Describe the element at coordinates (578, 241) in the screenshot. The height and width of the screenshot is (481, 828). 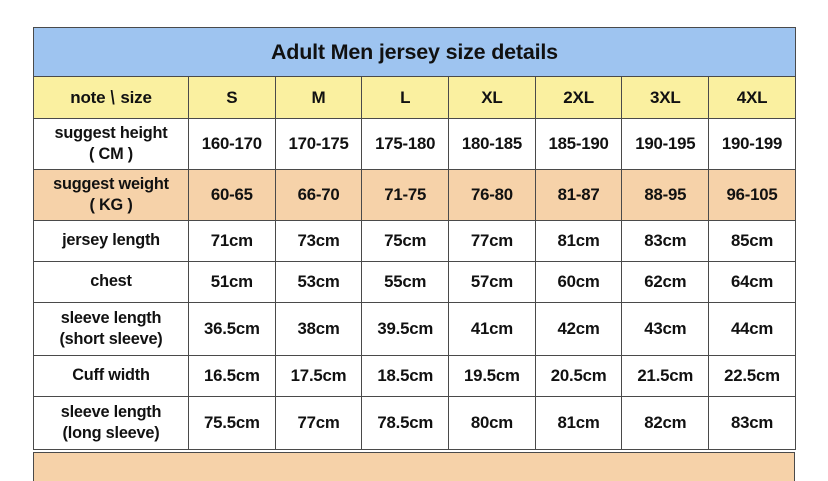
I see `cell-value-highlighted: 81cm` at that location.